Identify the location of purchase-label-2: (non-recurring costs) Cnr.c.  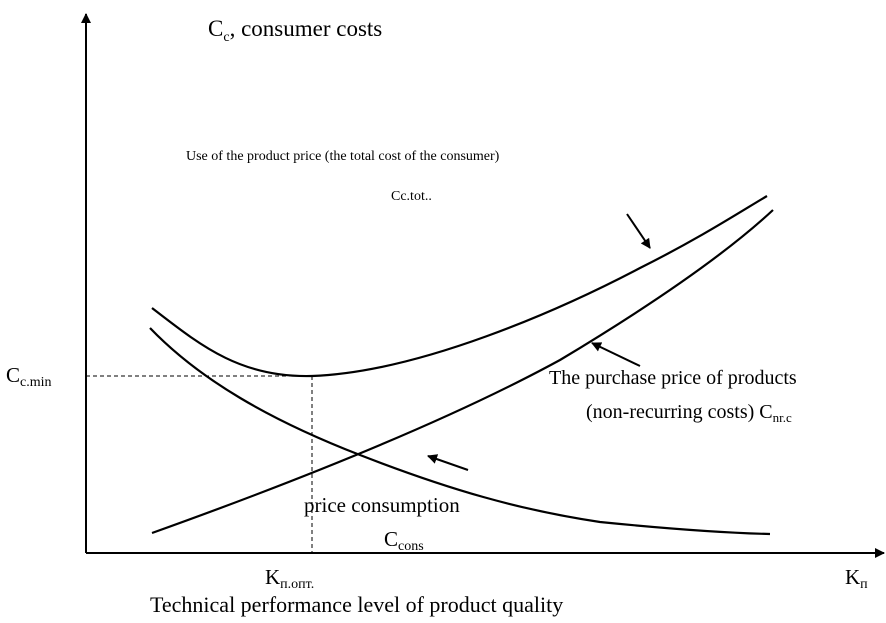
(689, 413).